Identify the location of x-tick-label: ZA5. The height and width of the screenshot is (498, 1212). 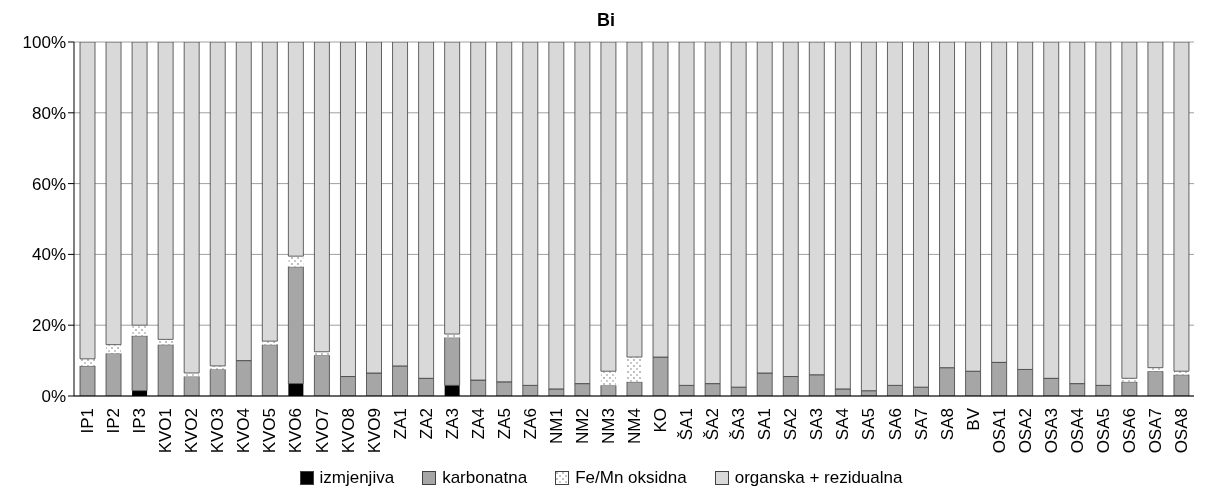
(504, 424).